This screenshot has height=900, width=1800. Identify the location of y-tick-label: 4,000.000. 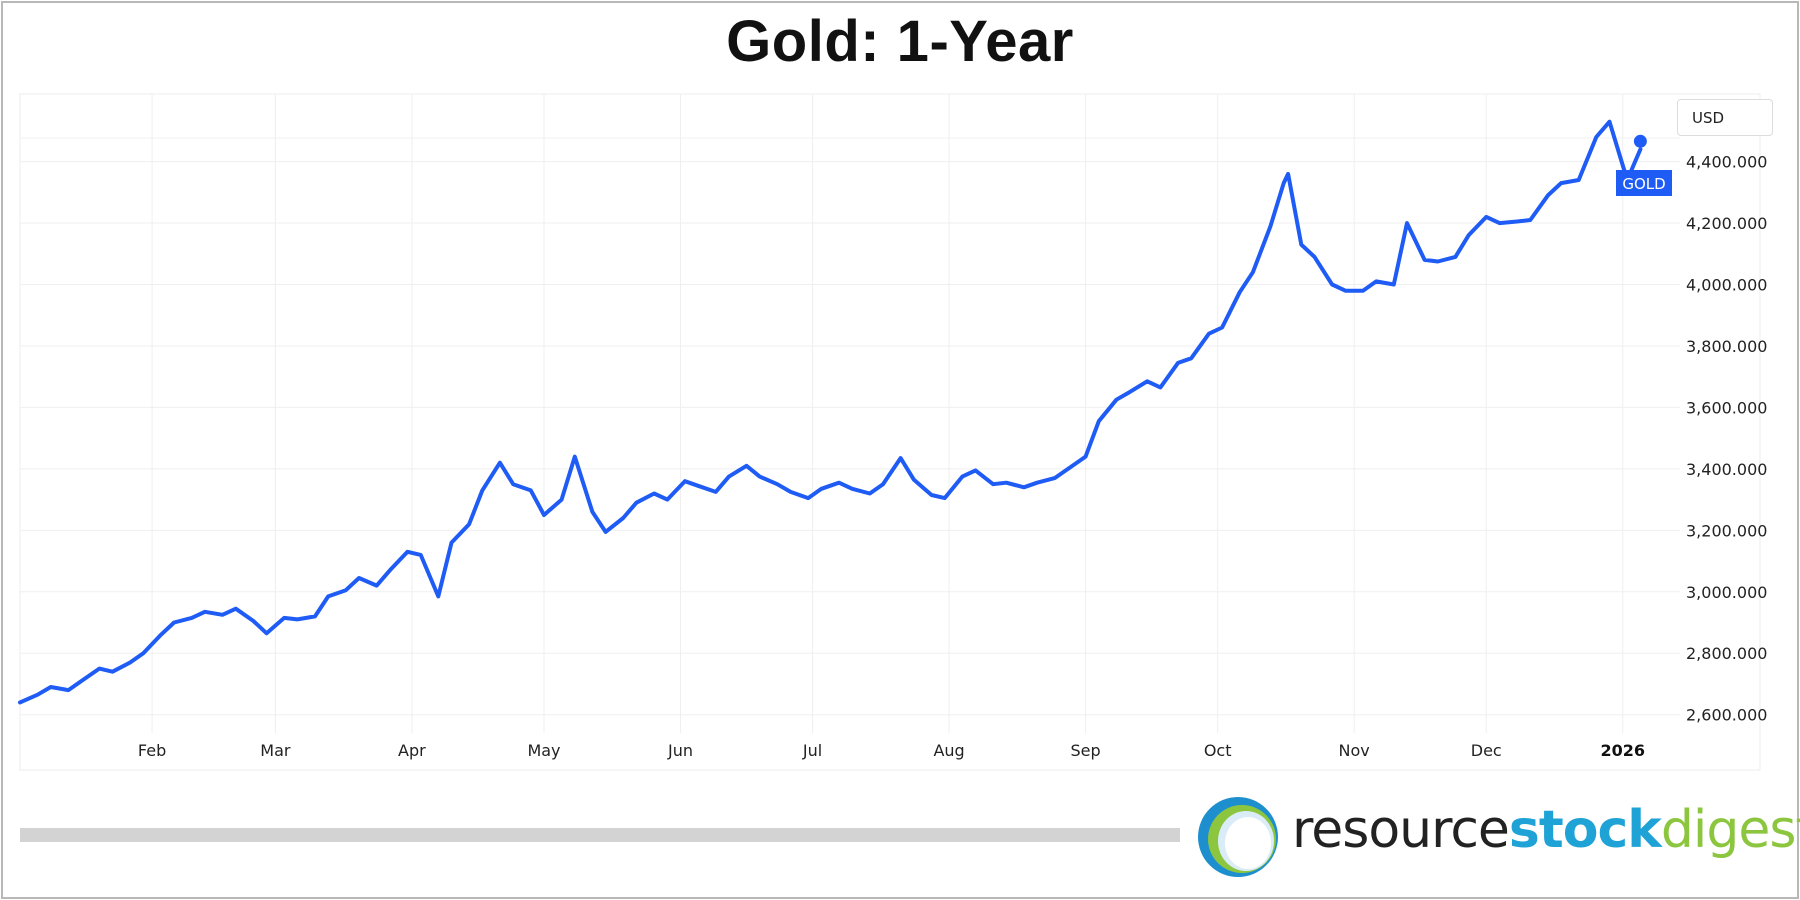
(1726, 285).